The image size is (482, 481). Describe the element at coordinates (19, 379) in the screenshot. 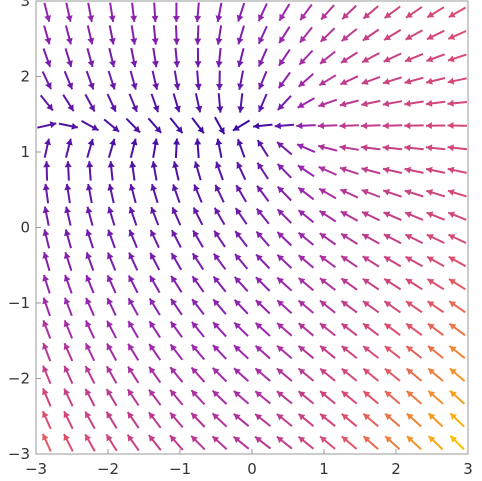

I see `y-tick-label: −2` at that location.